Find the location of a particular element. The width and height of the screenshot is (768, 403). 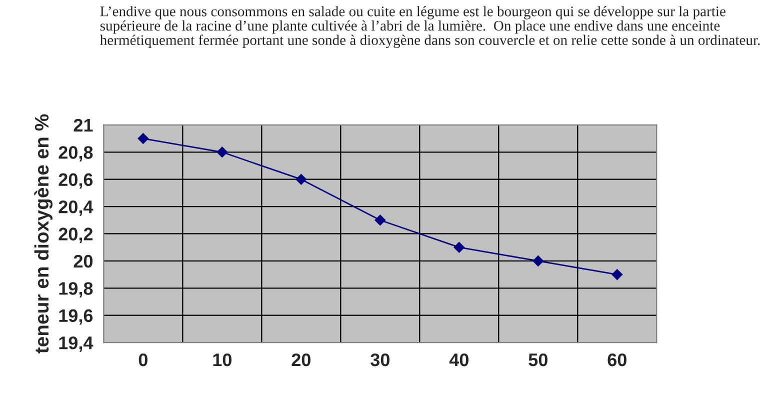

y-tick-label: 20,8 is located at coordinates (75, 154).